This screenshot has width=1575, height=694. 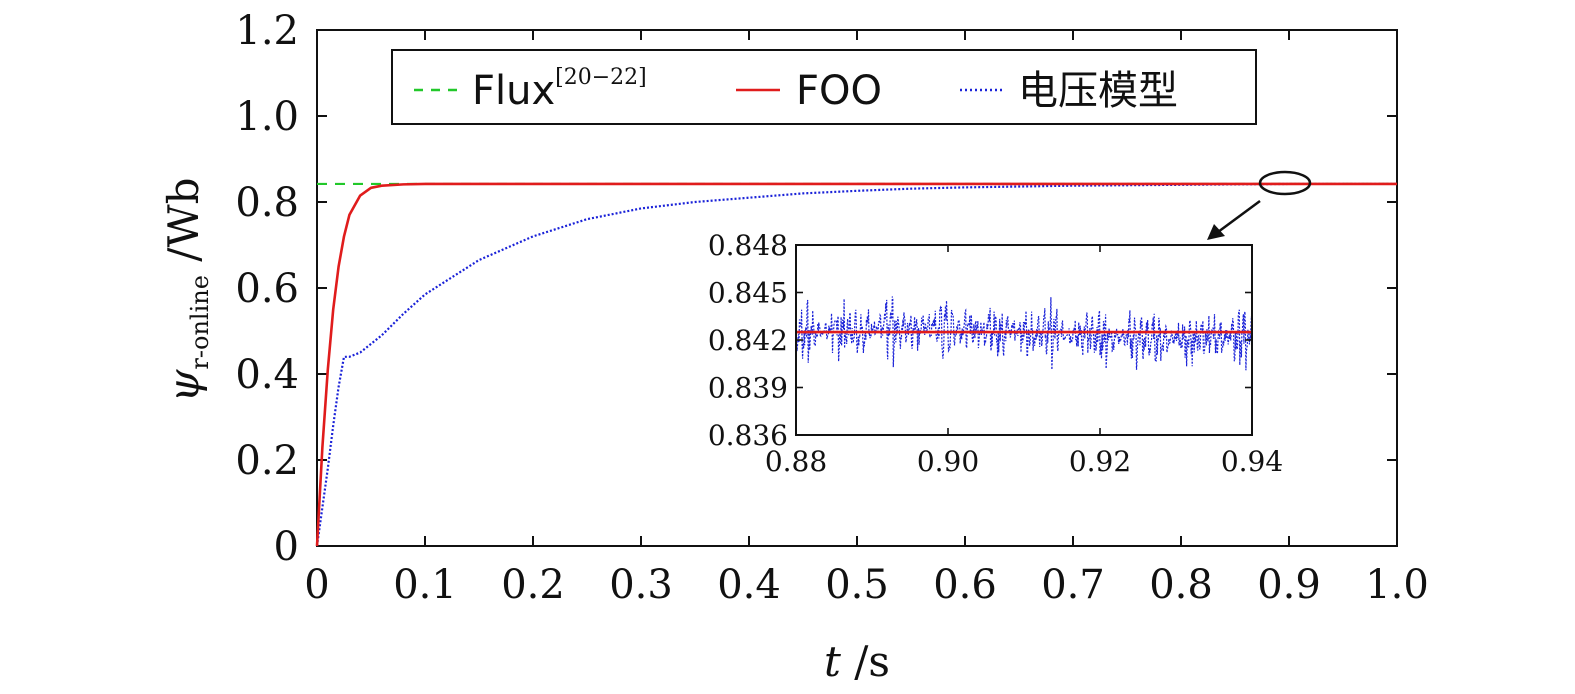 What do you see at coordinates (1098, 91) in the screenshot?
I see `legend-voltage-label: 电压模型` at bounding box center [1098, 91].